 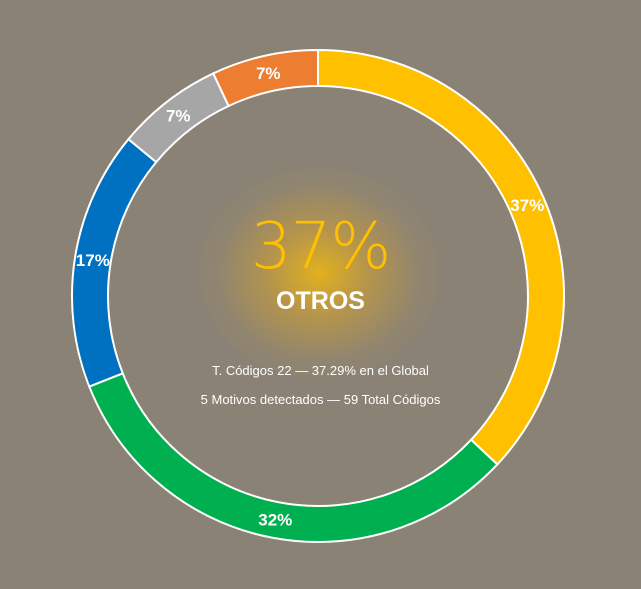 What do you see at coordinates (320, 370) in the screenshot?
I see `codes-summary-text: T. Códigos 22 — 37.29% en el Global` at bounding box center [320, 370].